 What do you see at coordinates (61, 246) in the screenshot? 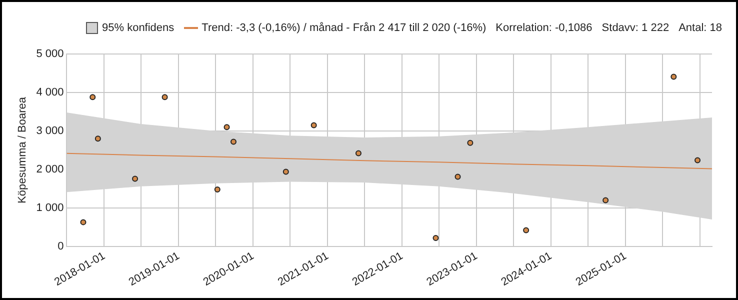
I see `y-tick-label: 0` at bounding box center [61, 246].